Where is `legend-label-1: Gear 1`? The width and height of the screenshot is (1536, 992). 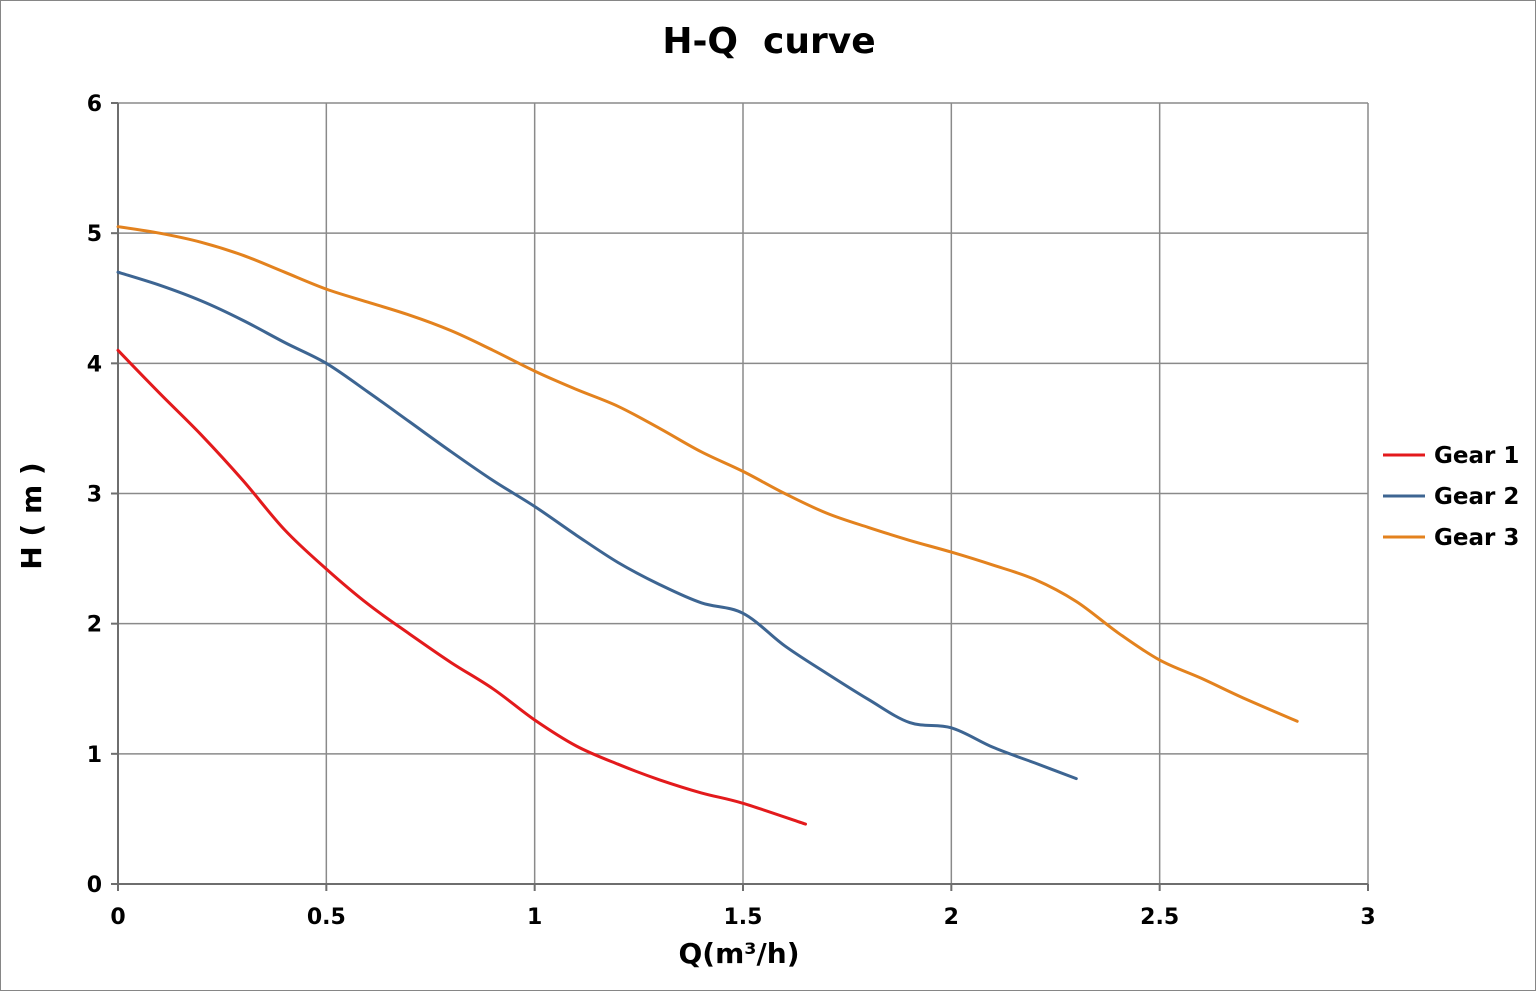
legend-label-1: Gear 1 is located at coordinates (1476, 456).